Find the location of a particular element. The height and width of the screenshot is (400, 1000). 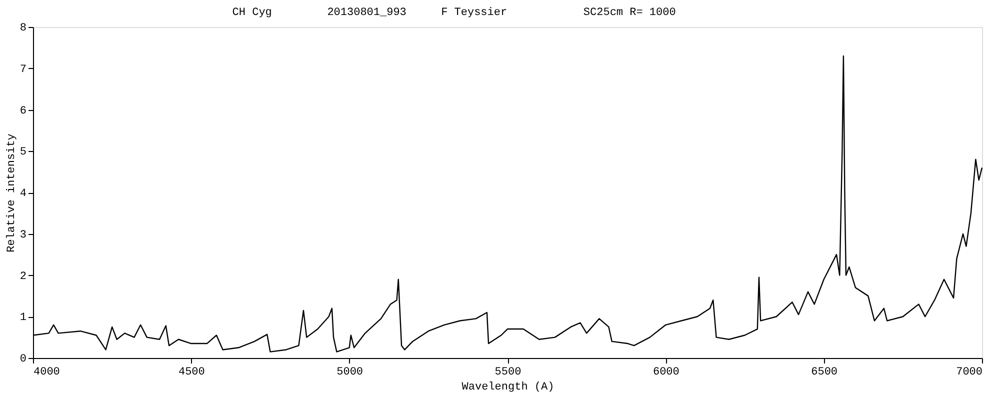

y-tick-label: 0 is located at coordinates (23, 360).